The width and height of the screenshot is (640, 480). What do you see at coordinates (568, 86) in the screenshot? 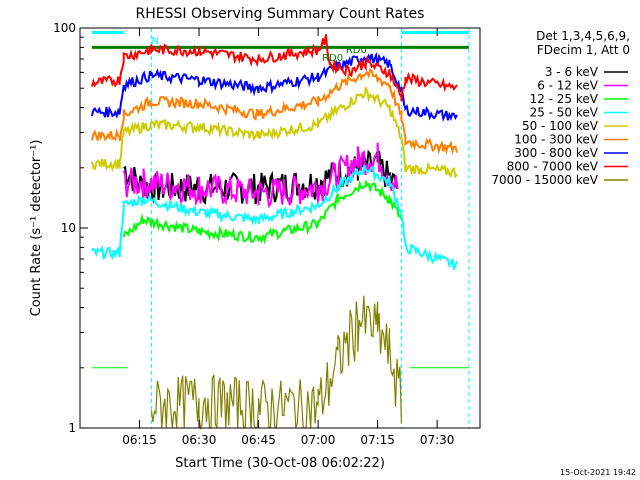
I see `legend-label-2: 6 - 12 keV` at bounding box center [568, 86].